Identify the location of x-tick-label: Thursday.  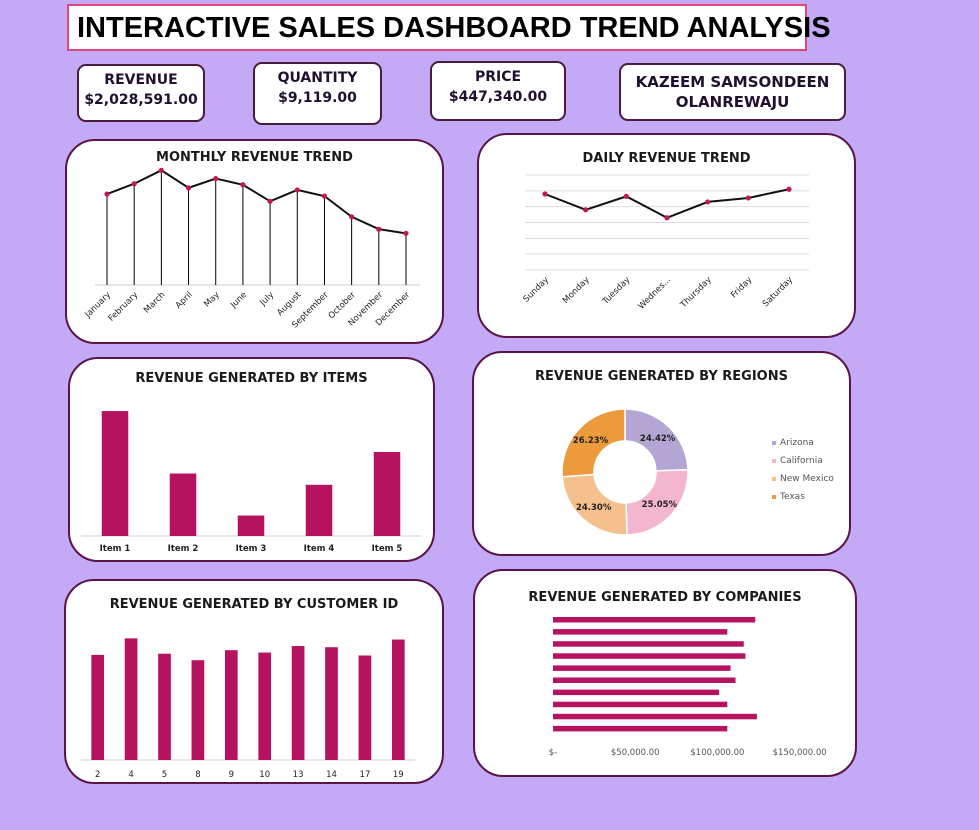
(696, 293).